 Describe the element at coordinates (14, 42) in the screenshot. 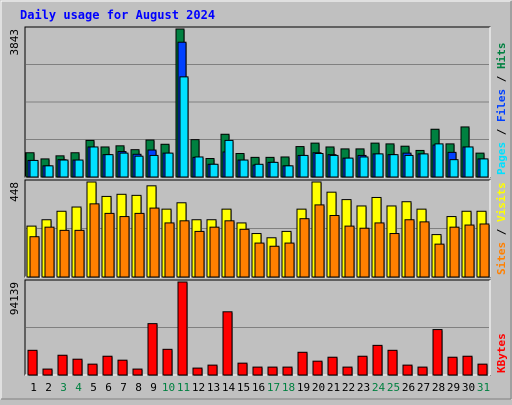

I see `top-ymax-label: 3843` at that location.